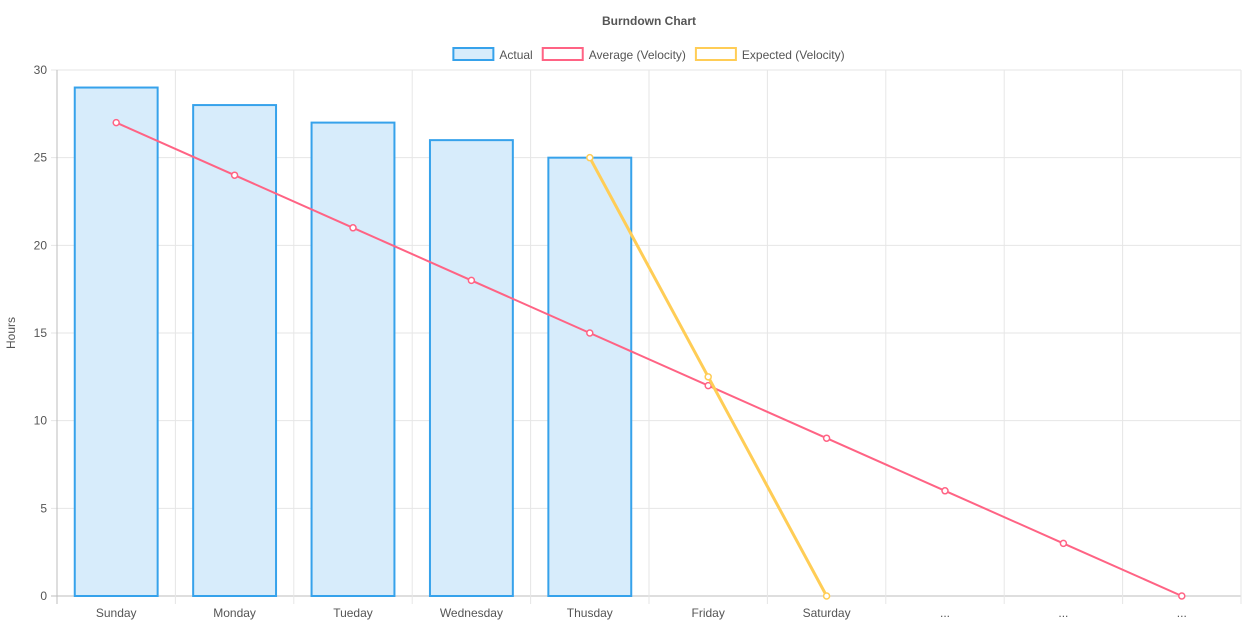  I want to click on y-axis: 0 5 10 15 20 25 30, so click(41, 333).